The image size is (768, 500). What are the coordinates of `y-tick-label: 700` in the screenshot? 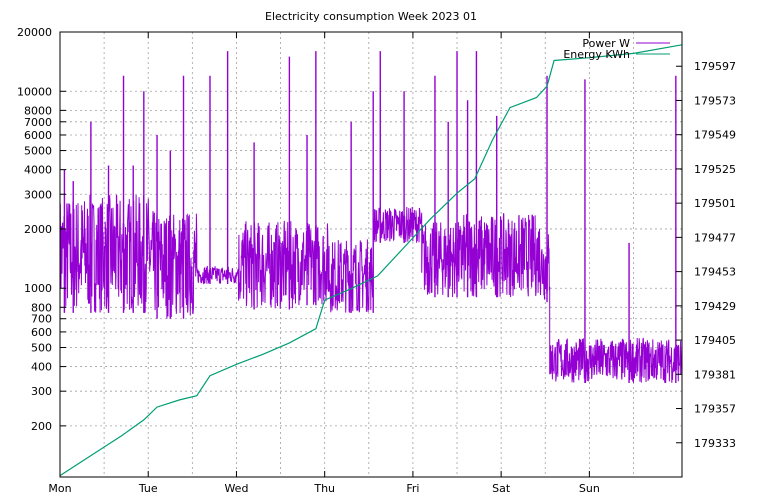 It's located at (41, 319).